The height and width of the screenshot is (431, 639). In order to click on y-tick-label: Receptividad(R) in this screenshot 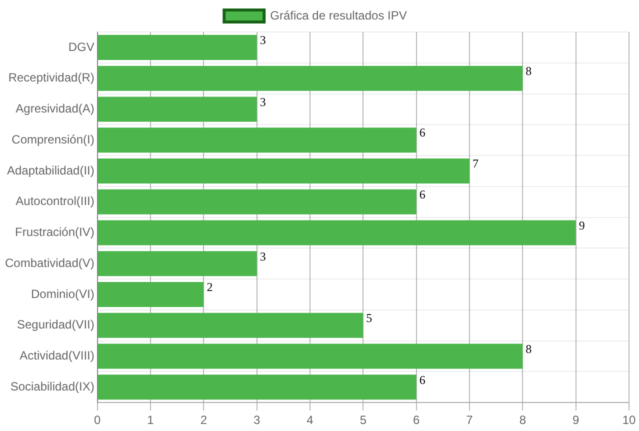, I will do `click(51, 77)`.